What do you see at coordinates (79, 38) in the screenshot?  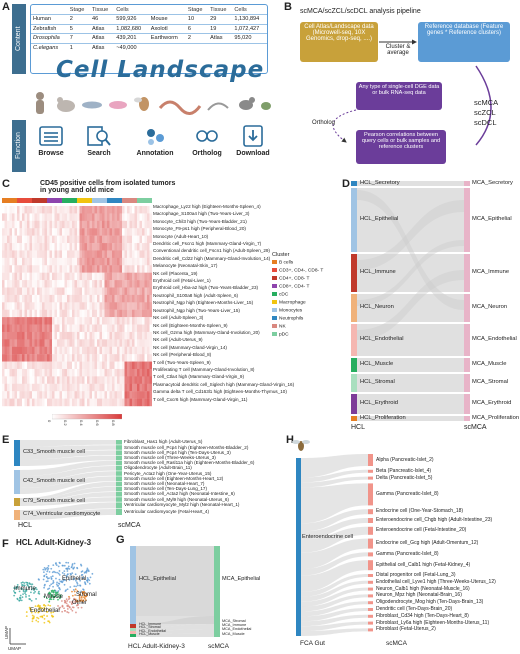 I see `table-cell: 7` at bounding box center [79, 38].